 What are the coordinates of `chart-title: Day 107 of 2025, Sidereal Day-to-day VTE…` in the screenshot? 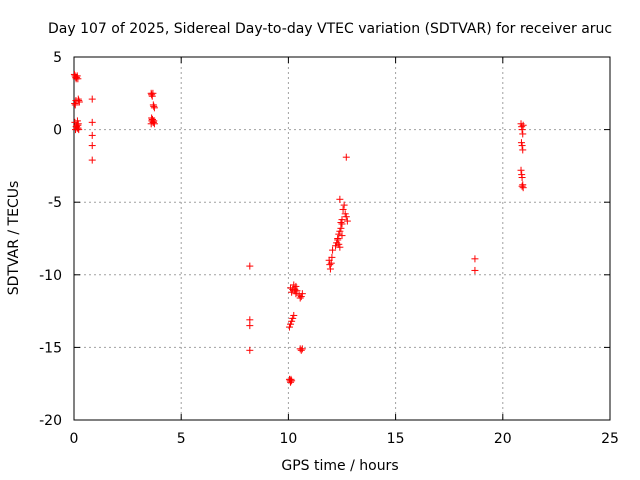 It's located at (330, 29).